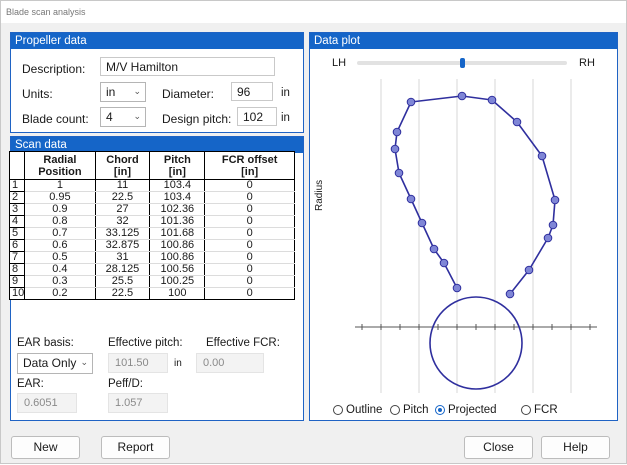 The width and height of the screenshot is (627, 465). Describe the element at coordinates (498, 447) in the screenshot. I see `close-button: Close` at that location.